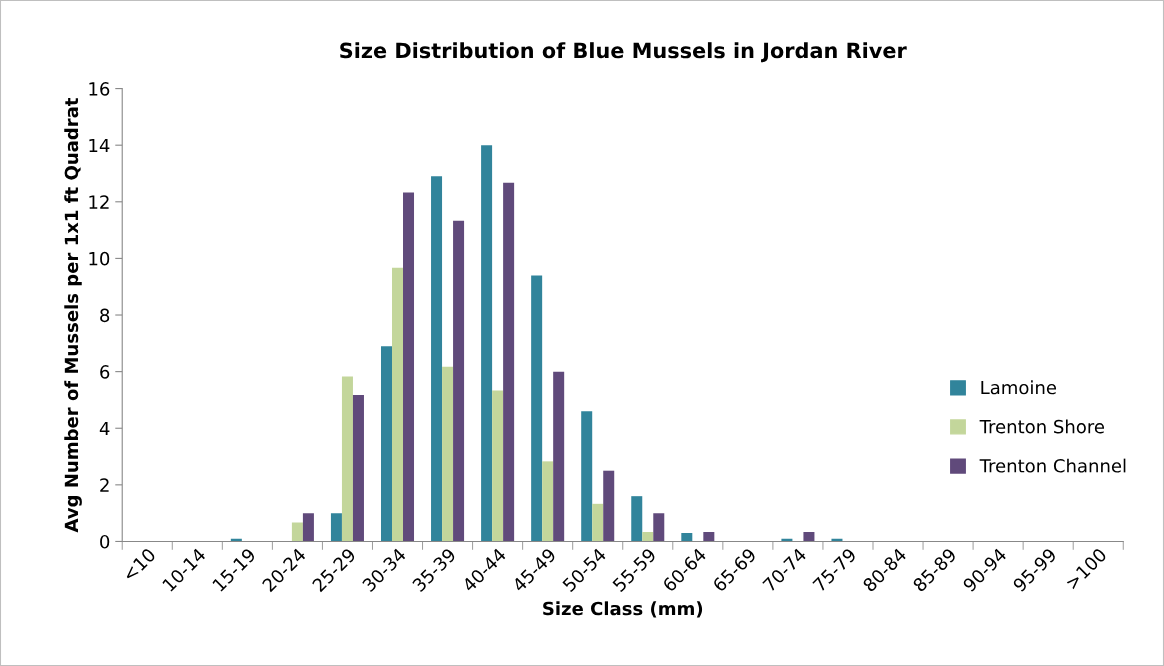  What do you see at coordinates (99, 202) in the screenshot?
I see `y-tick-label: 12` at bounding box center [99, 202].